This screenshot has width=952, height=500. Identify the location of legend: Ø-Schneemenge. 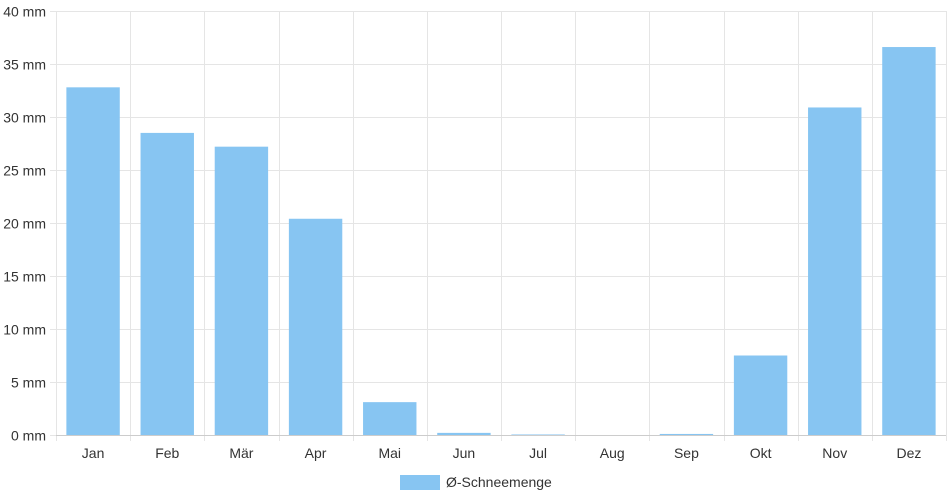
(476, 482).